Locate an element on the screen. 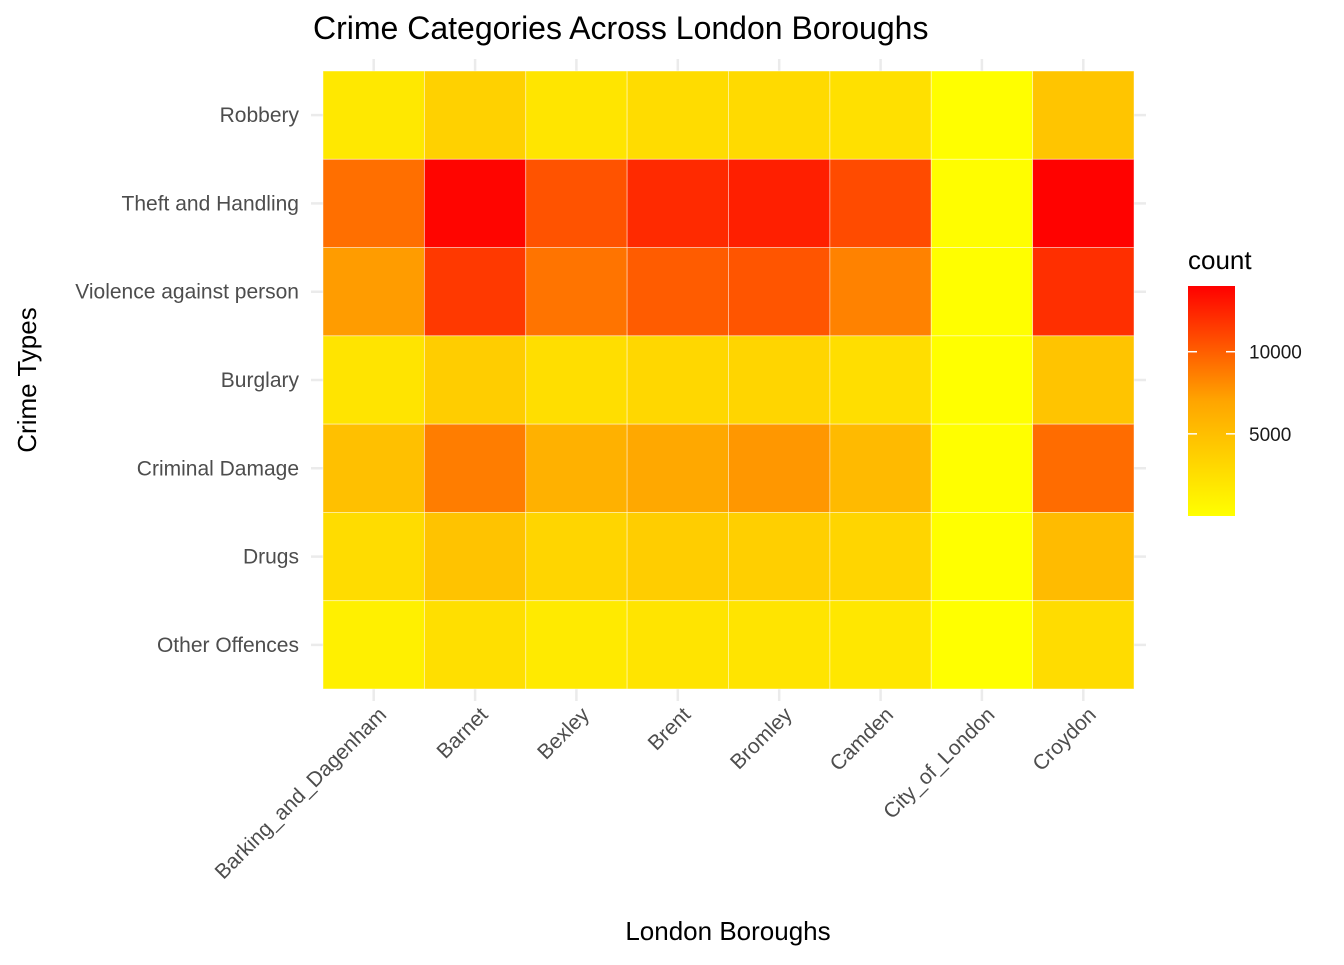  y-tick-label: Drugs is located at coordinates (271, 557).